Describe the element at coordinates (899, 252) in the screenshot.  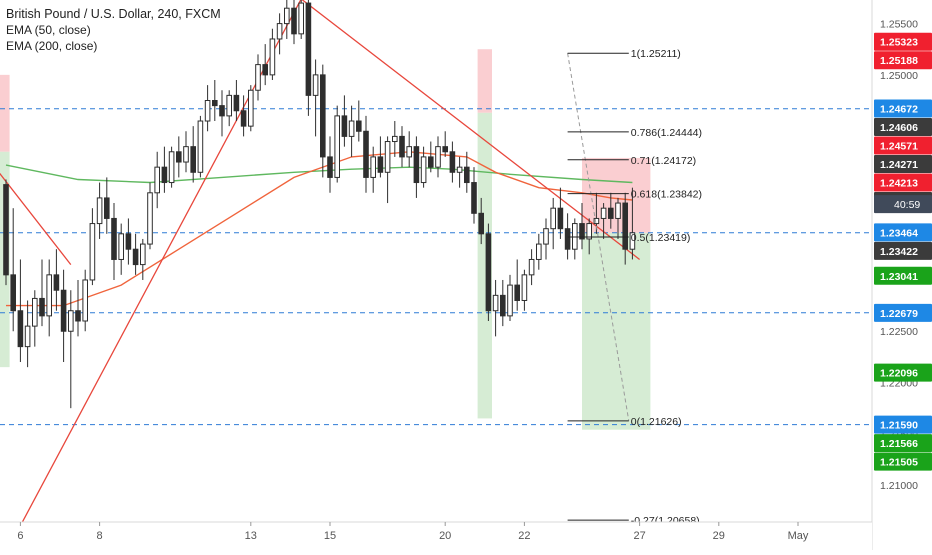
I see `price-label-text: 1.23422` at that location.